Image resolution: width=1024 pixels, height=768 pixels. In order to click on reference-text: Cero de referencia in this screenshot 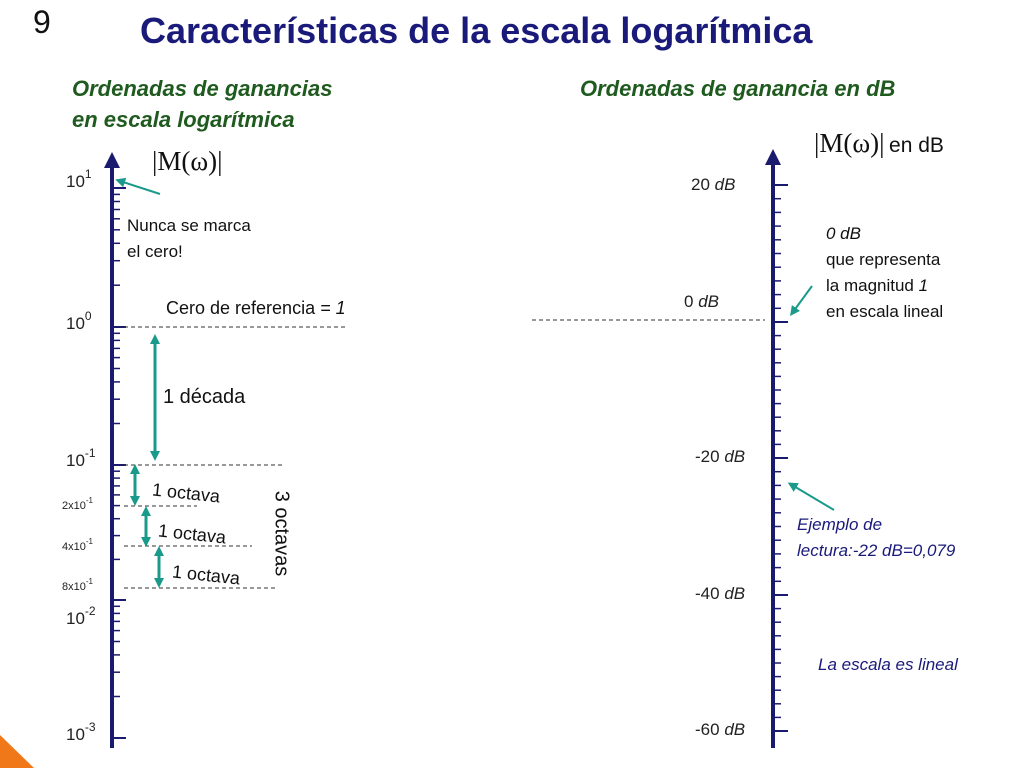, I will do `click(241, 308)`.